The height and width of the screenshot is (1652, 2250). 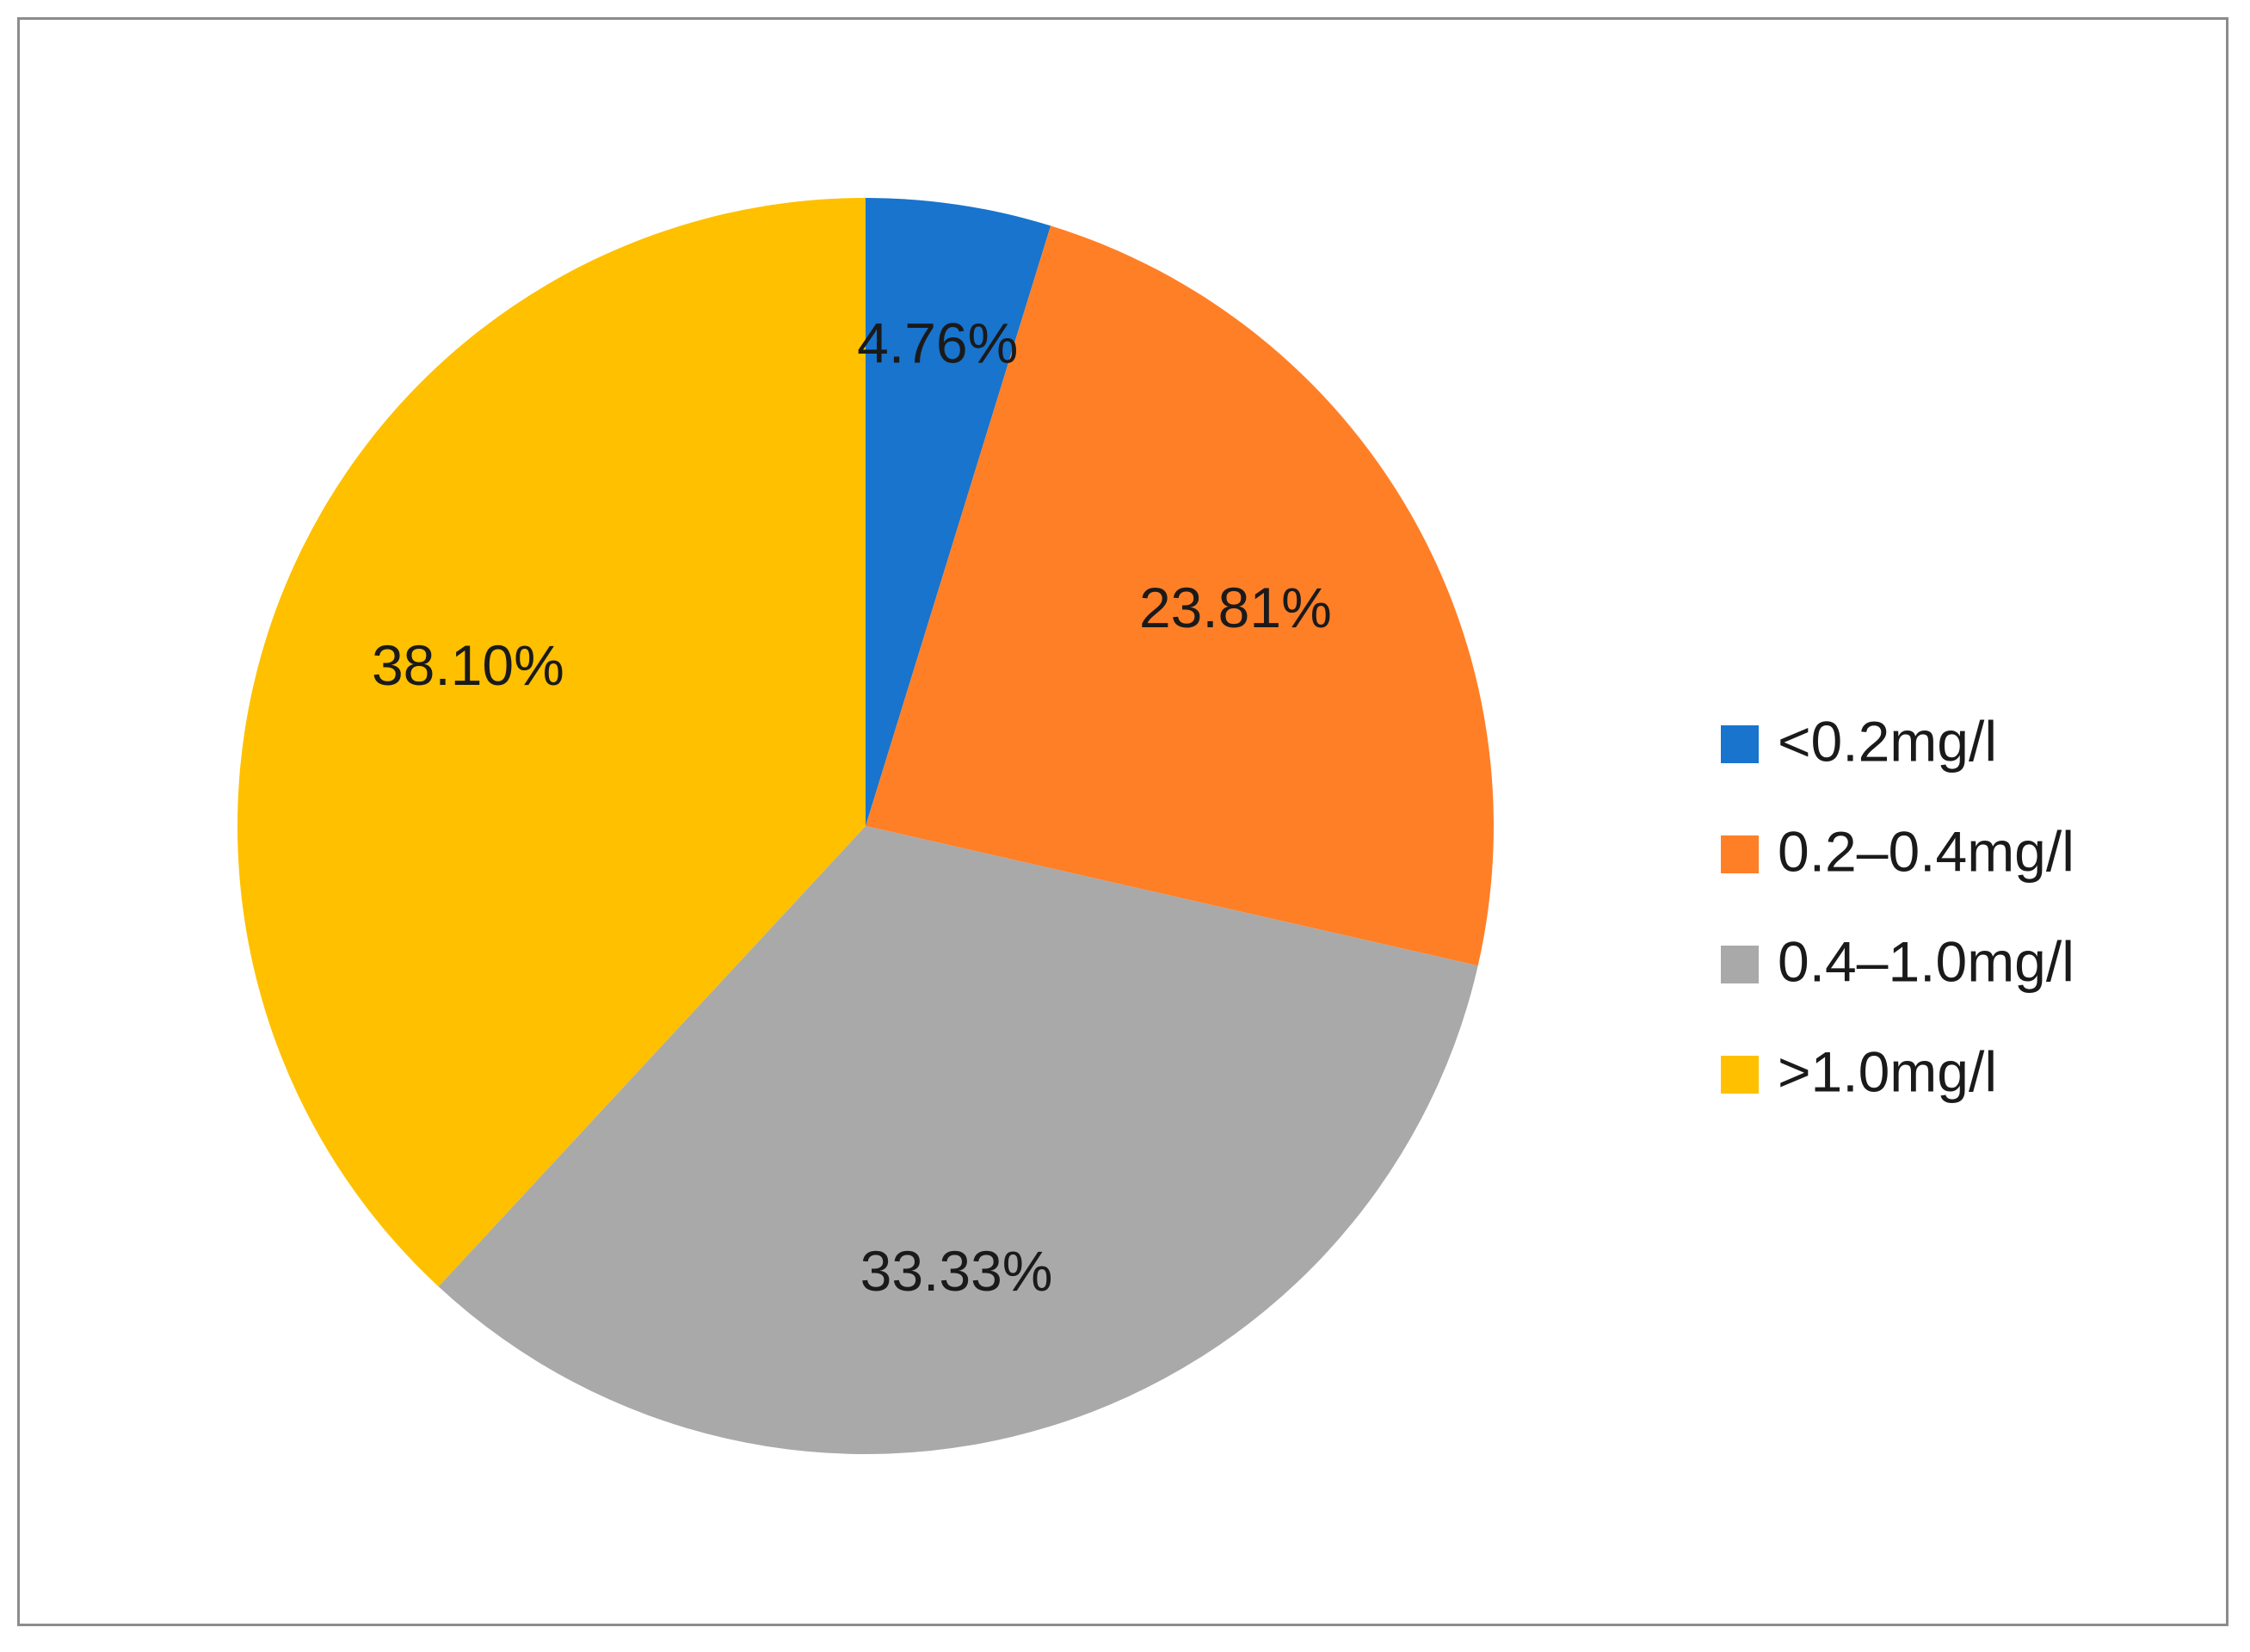 What do you see at coordinates (1887, 741) in the screenshot?
I see `legend-label-1: <0.2mg/l` at bounding box center [1887, 741].